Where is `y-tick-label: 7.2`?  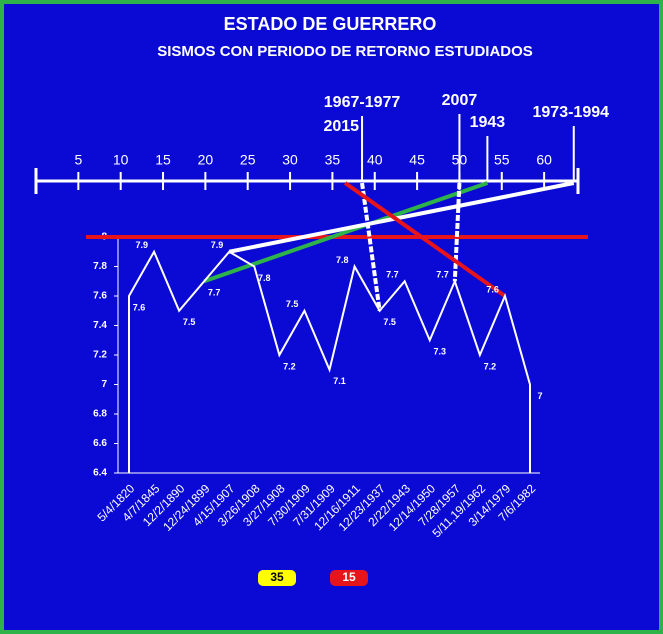 y-tick-label: 7.2 is located at coordinates (100, 355).